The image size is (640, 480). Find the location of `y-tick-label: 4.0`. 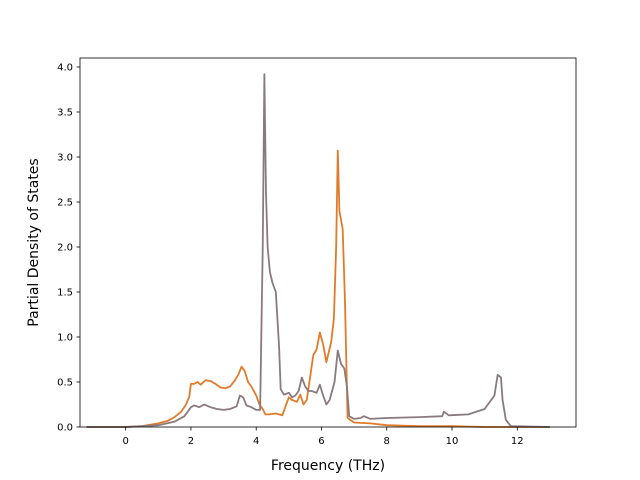

y-tick-label: 4.0 is located at coordinates (65, 68).